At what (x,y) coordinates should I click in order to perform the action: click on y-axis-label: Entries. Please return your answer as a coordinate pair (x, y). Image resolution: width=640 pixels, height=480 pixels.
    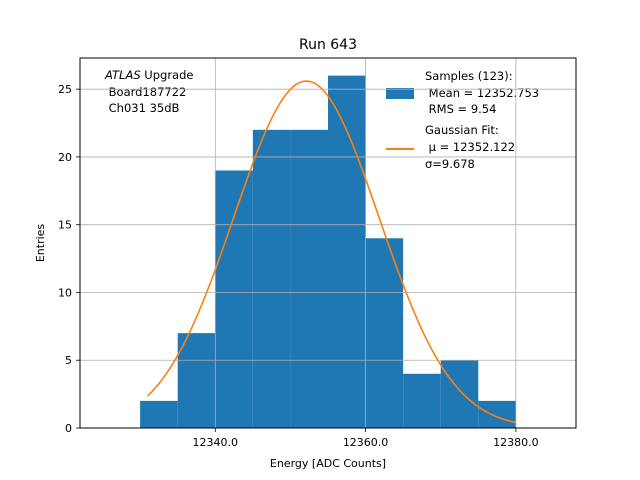
    Looking at the image, I should click on (40, 243).